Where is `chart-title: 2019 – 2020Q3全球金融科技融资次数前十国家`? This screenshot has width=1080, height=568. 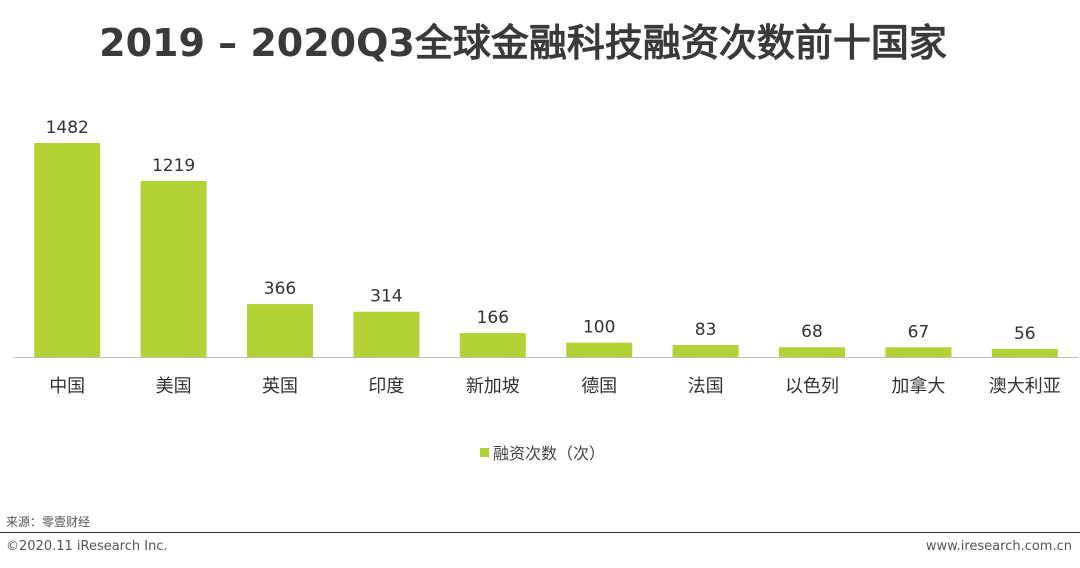
chart-title: 2019 – 2020Q3全球金融科技融资次数前十国家 is located at coordinates (523, 43).